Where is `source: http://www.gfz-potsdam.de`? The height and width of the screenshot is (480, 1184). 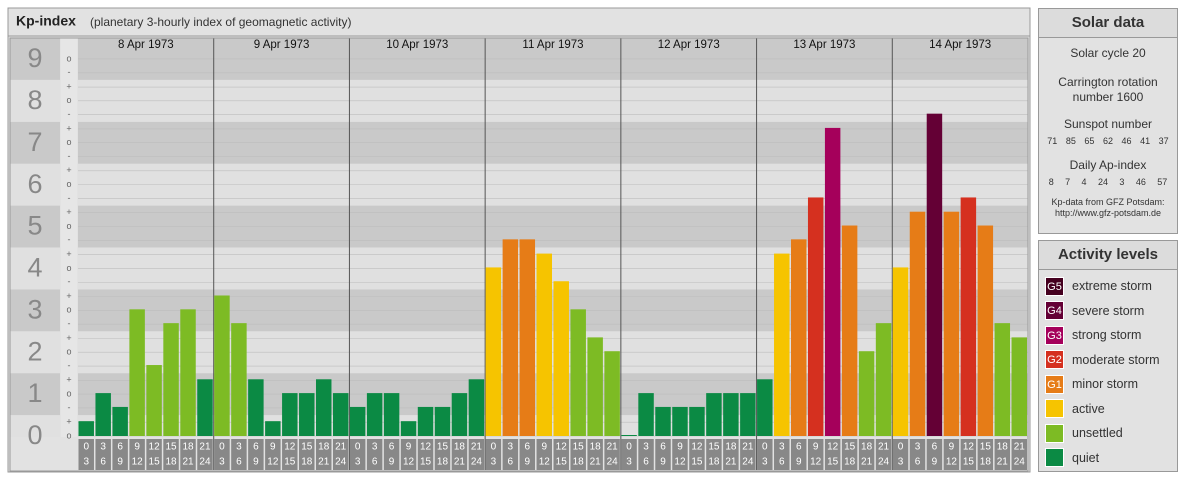
source: http://www.gfz-potsdam.de is located at coordinates (1108, 213).